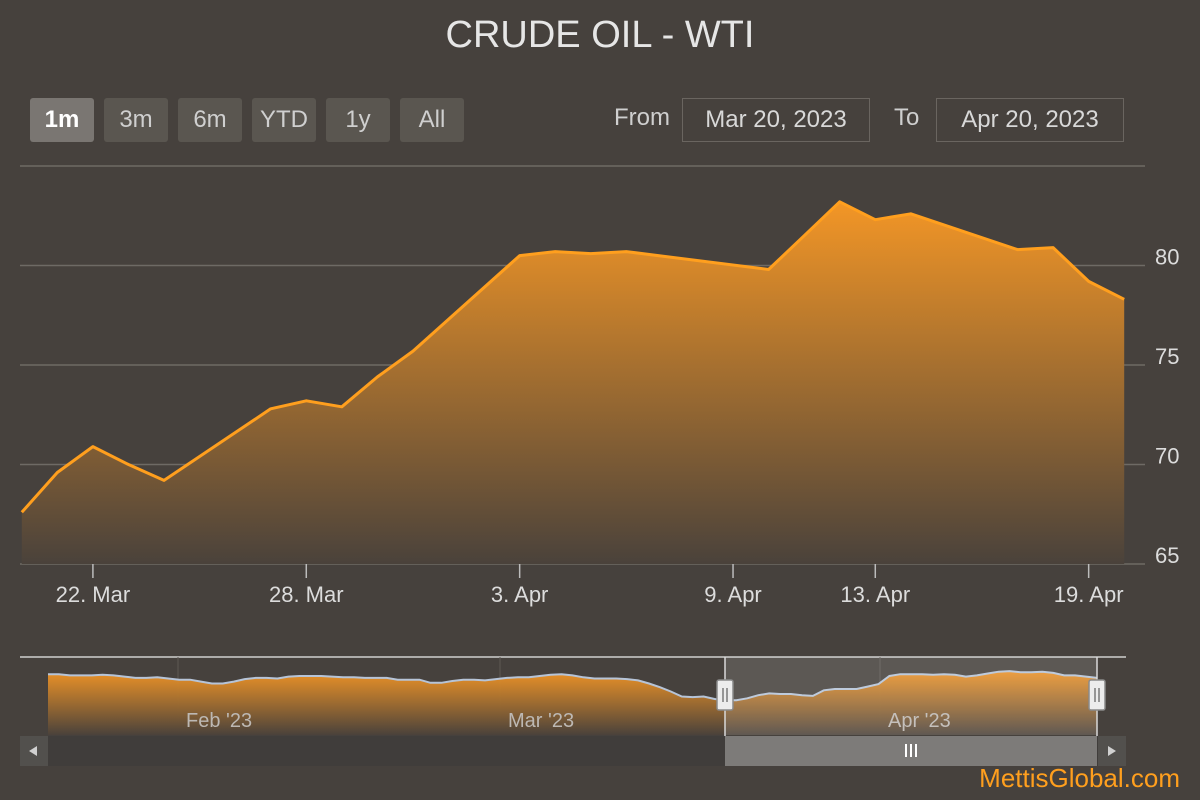 The image size is (1200, 800). Describe the element at coordinates (1167, 356) in the screenshot. I see `y-tick-label: 75` at that location.